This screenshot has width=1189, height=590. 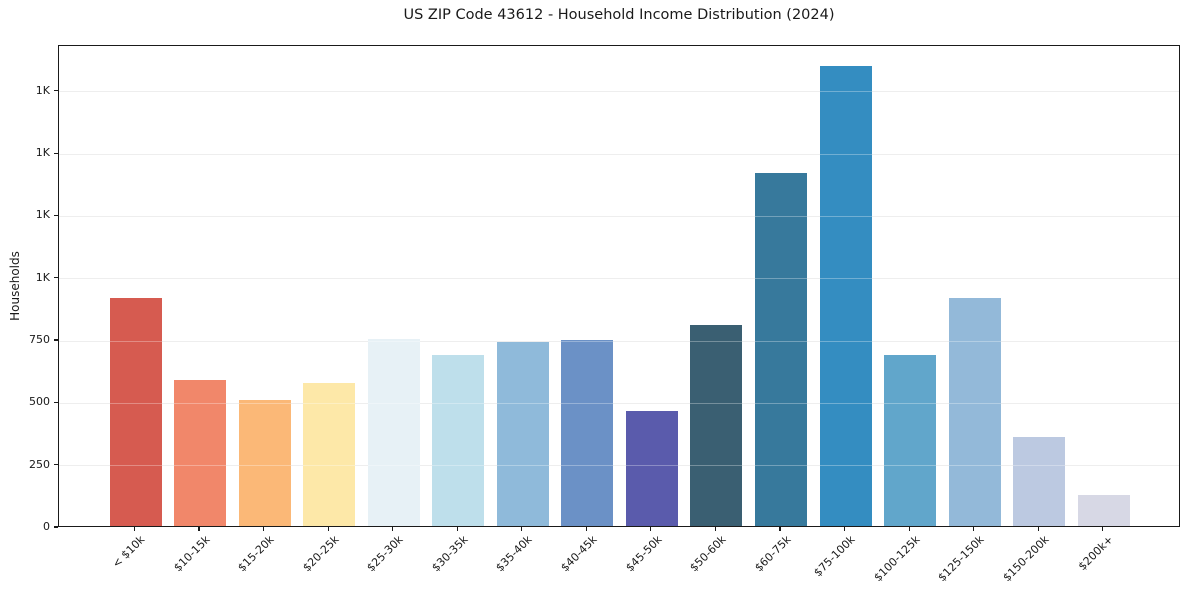 I want to click on y-tick-label: 0, so click(x=46, y=526).